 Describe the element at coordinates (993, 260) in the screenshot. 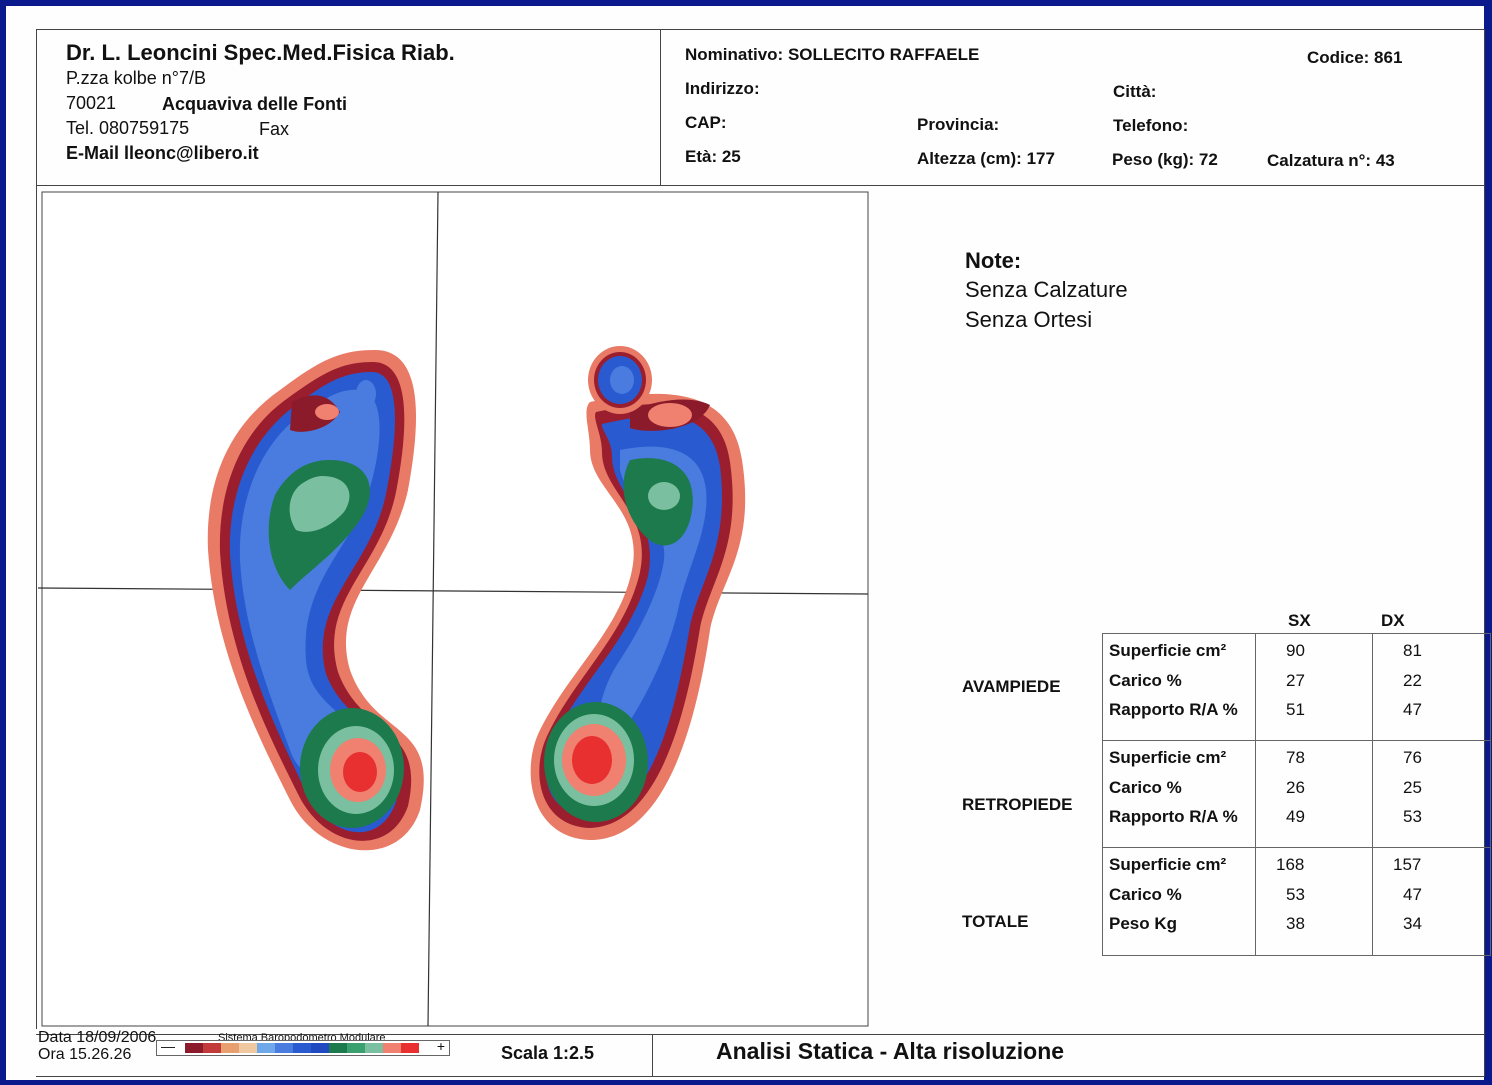

I see `notes-title: Note:` at that location.